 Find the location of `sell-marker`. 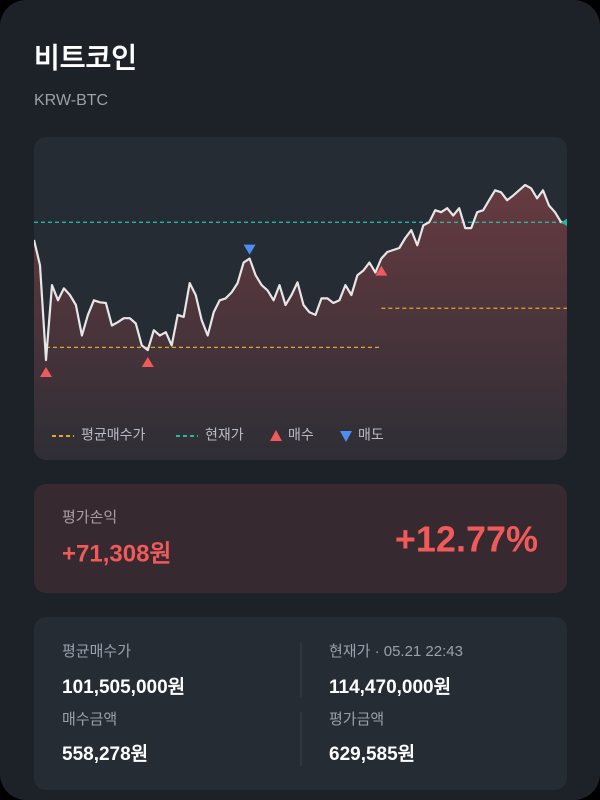

sell-marker is located at coordinates (249, 249).